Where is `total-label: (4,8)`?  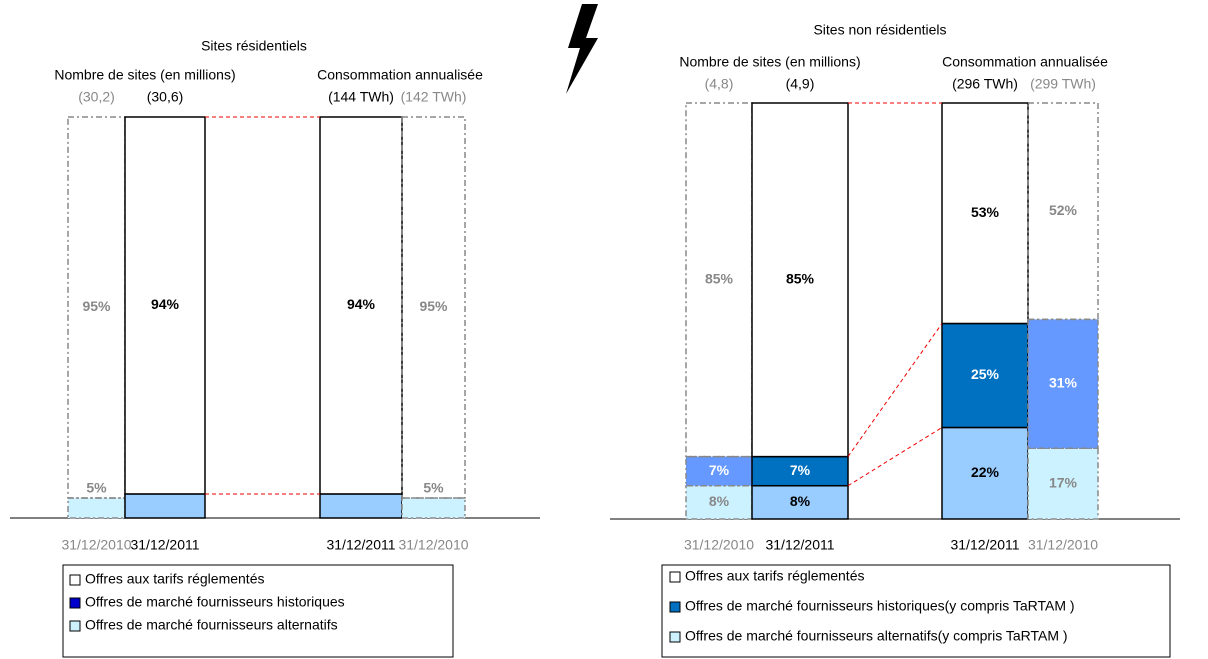 total-label: (4,8) is located at coordinates (719, 84).